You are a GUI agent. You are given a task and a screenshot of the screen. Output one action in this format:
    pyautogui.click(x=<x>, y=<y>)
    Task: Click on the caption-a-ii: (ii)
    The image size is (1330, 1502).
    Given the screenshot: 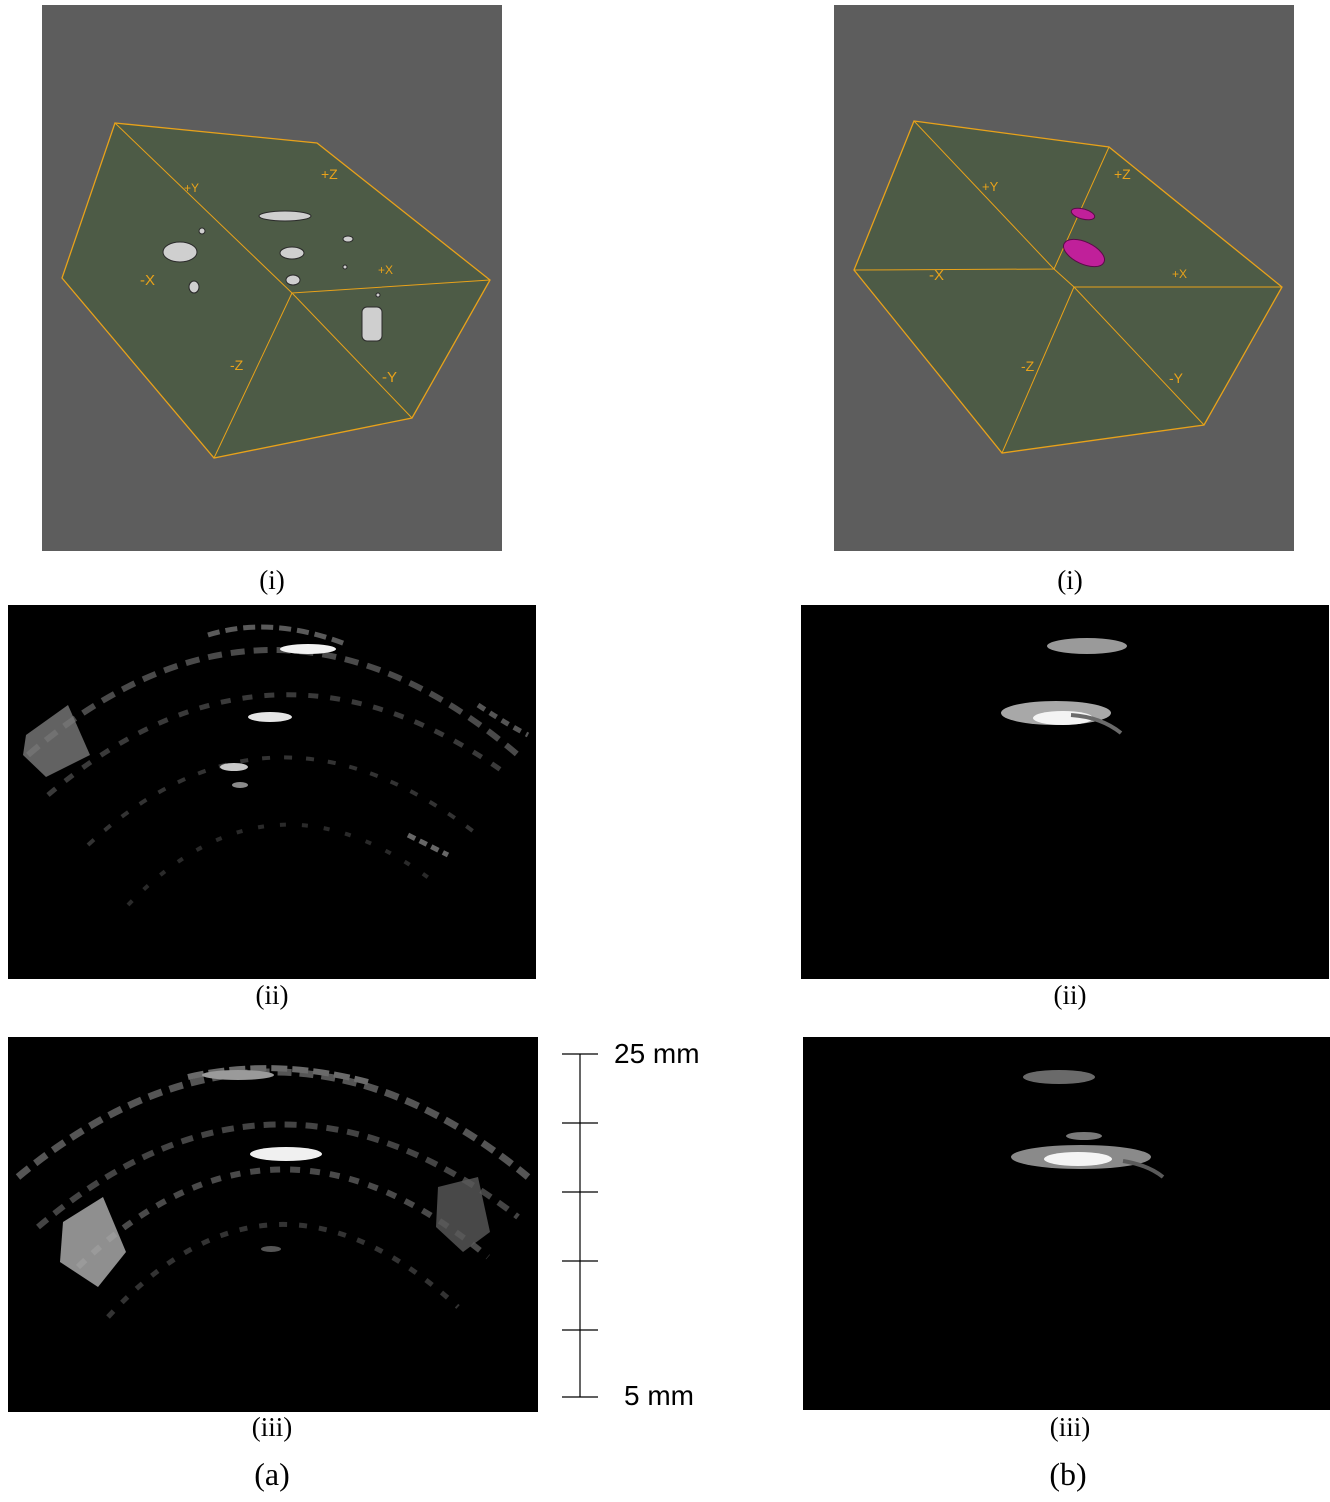 What is the action you would take?
    pyautogui.click(x=272, y=995)
    